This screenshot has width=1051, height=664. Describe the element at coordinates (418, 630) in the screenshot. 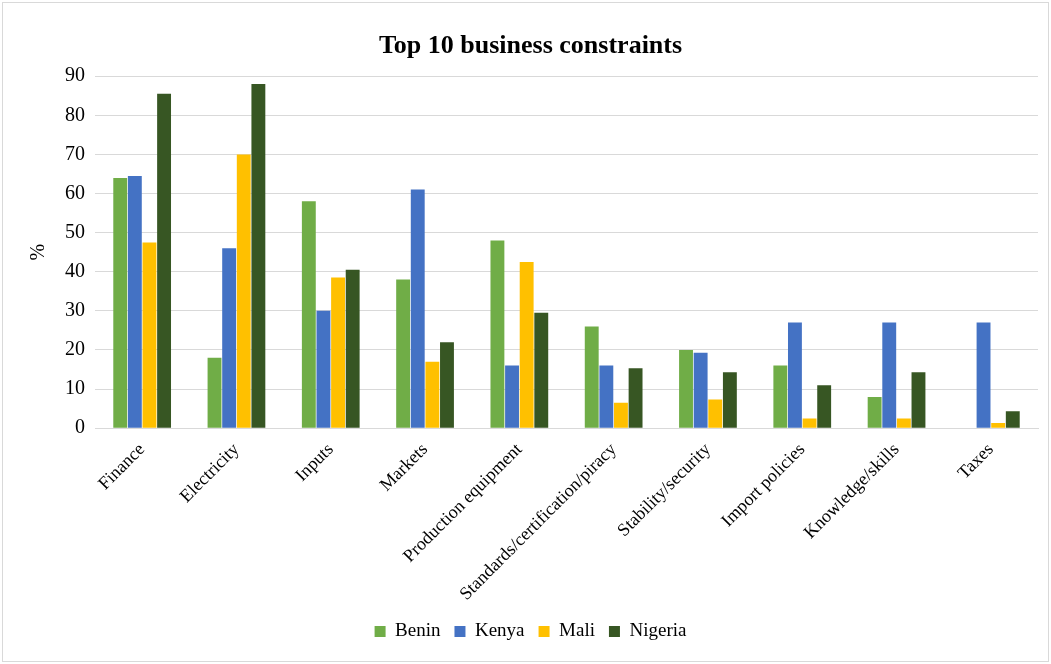

I see `legend-label: Benin` at that location.